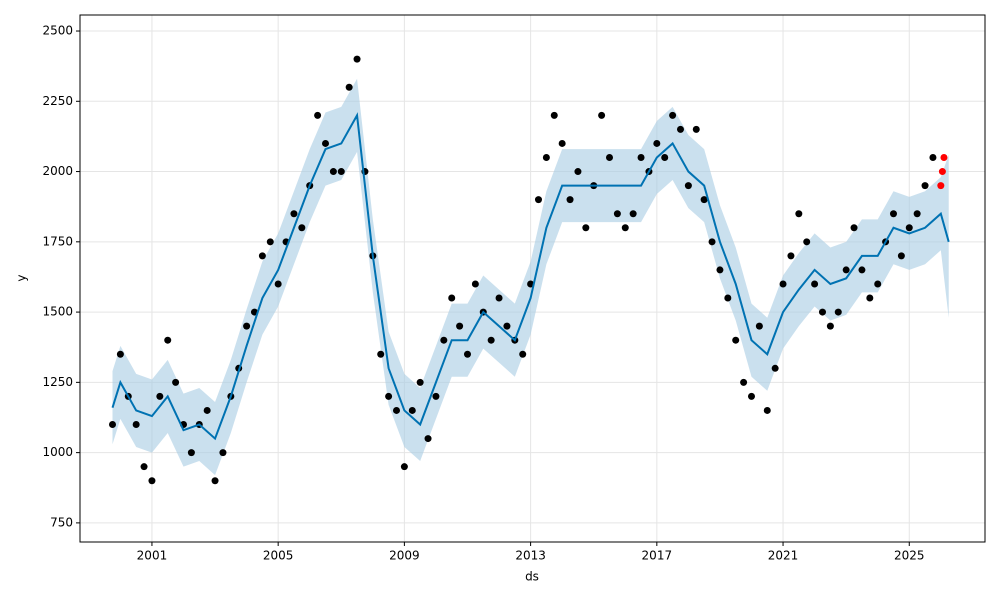  I want to click on x-axis-label: ds, so click(532, 577).